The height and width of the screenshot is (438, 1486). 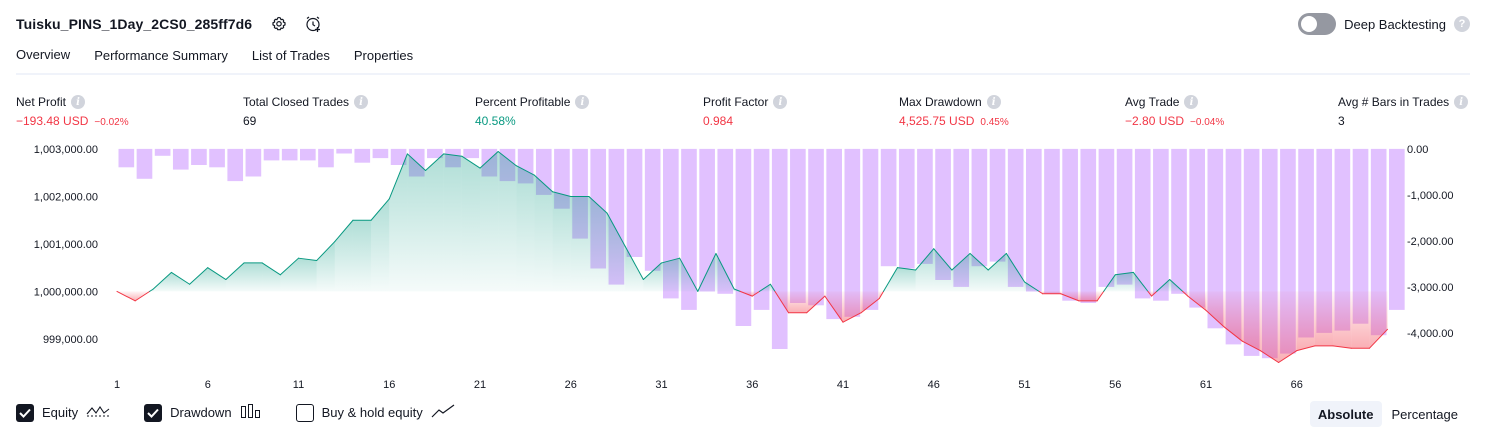 I want to click on tab-overview: Overview, so click(x=43, y=59).